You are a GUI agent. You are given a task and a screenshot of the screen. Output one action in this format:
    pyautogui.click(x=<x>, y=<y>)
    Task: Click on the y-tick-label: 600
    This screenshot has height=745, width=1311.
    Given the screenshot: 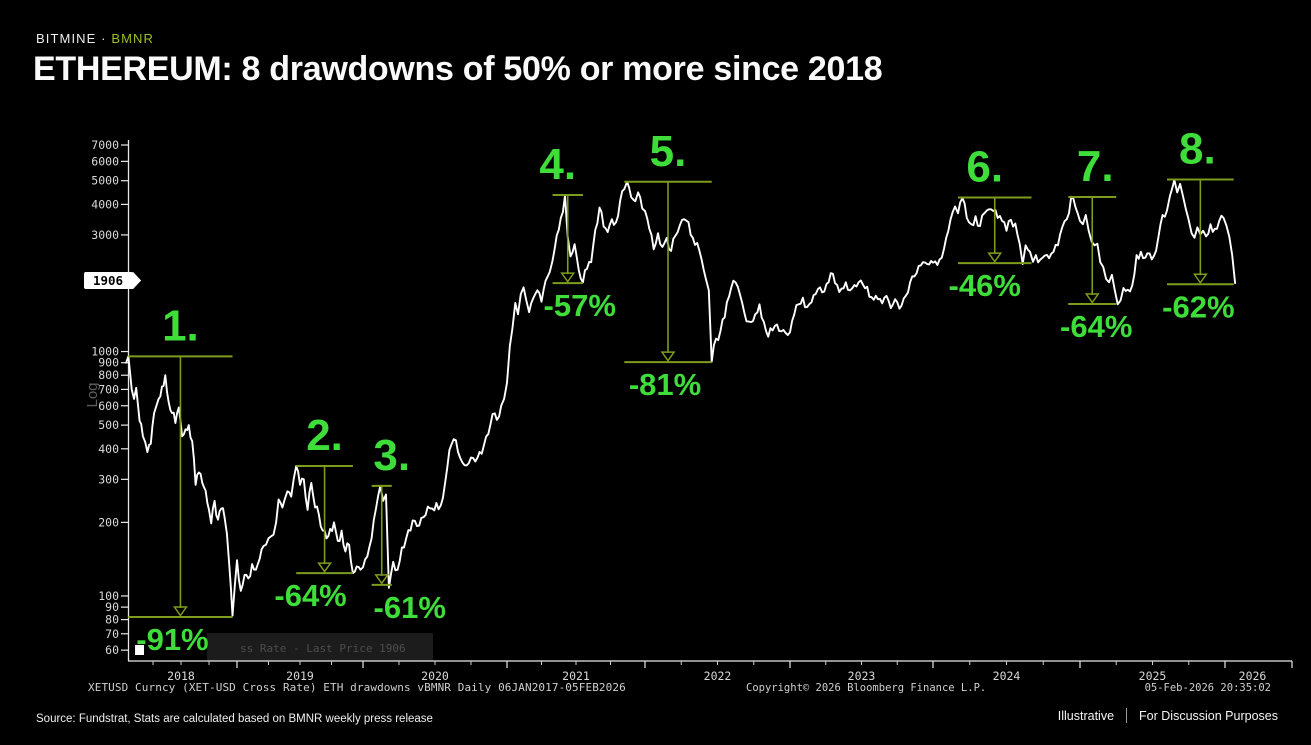 What is the action you would take?
    pyautogui.click(x=108, y=406)
    